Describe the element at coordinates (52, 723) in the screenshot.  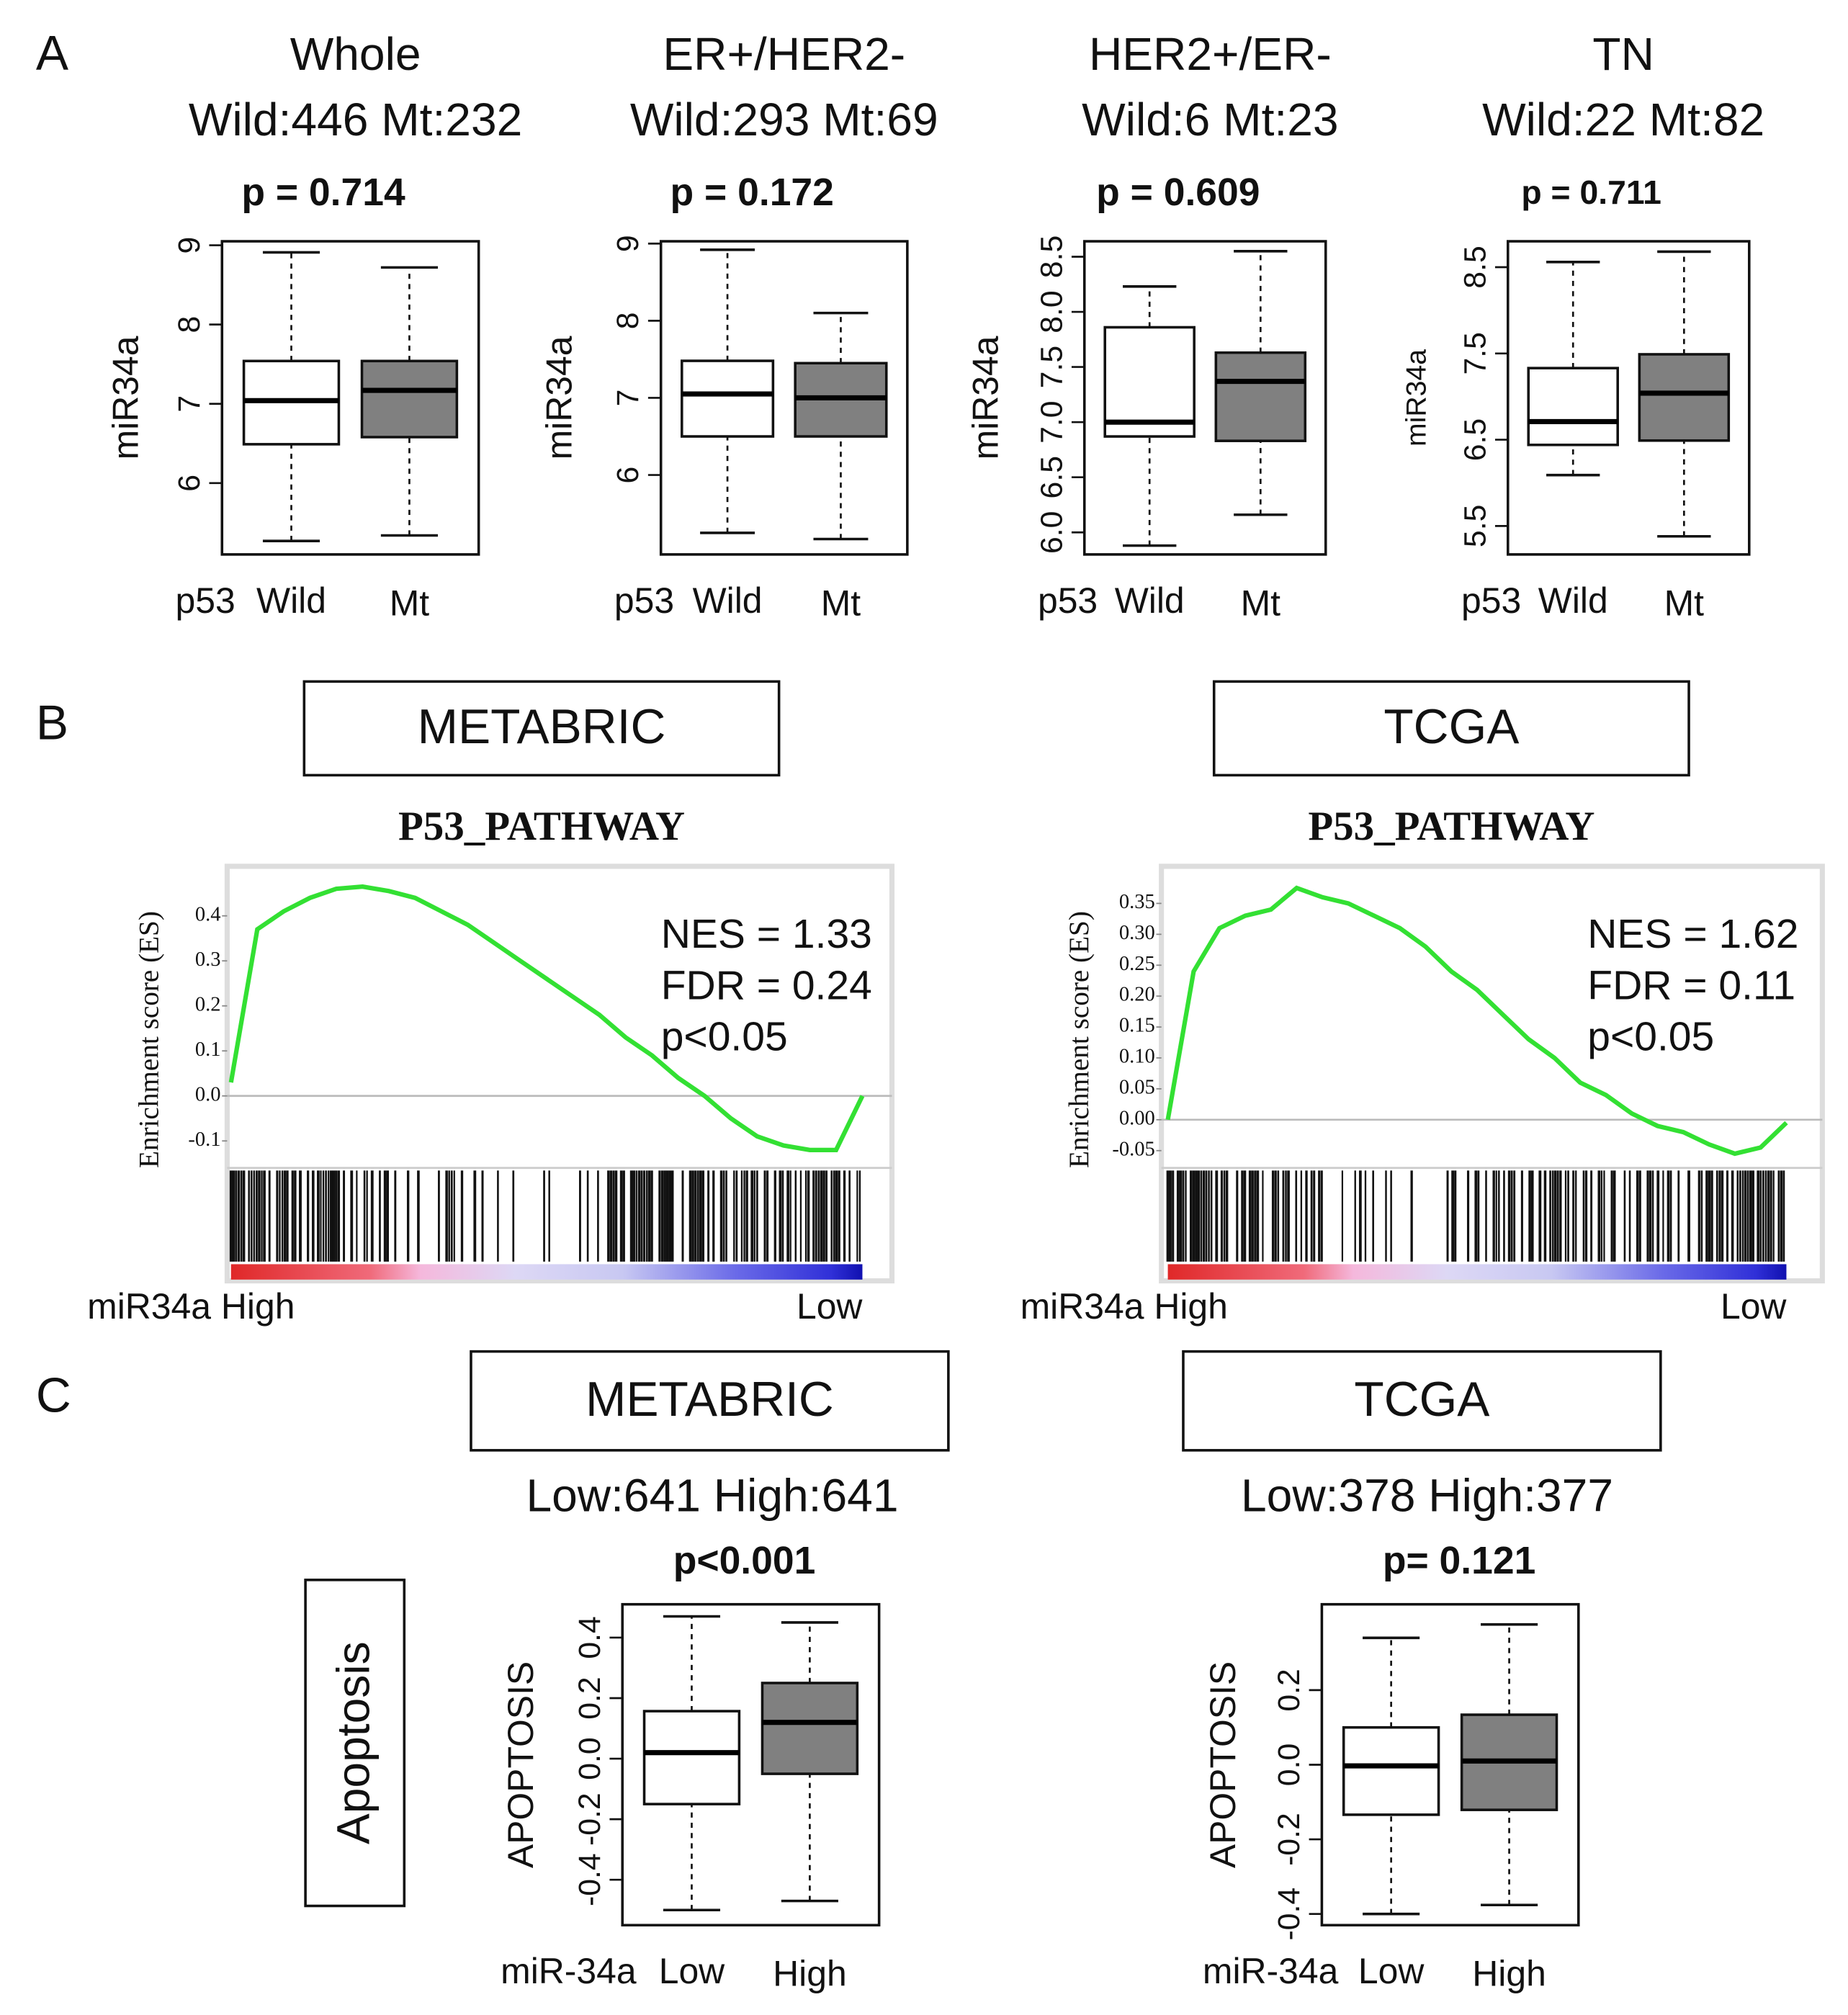
I see `panel-label: B` at that location.